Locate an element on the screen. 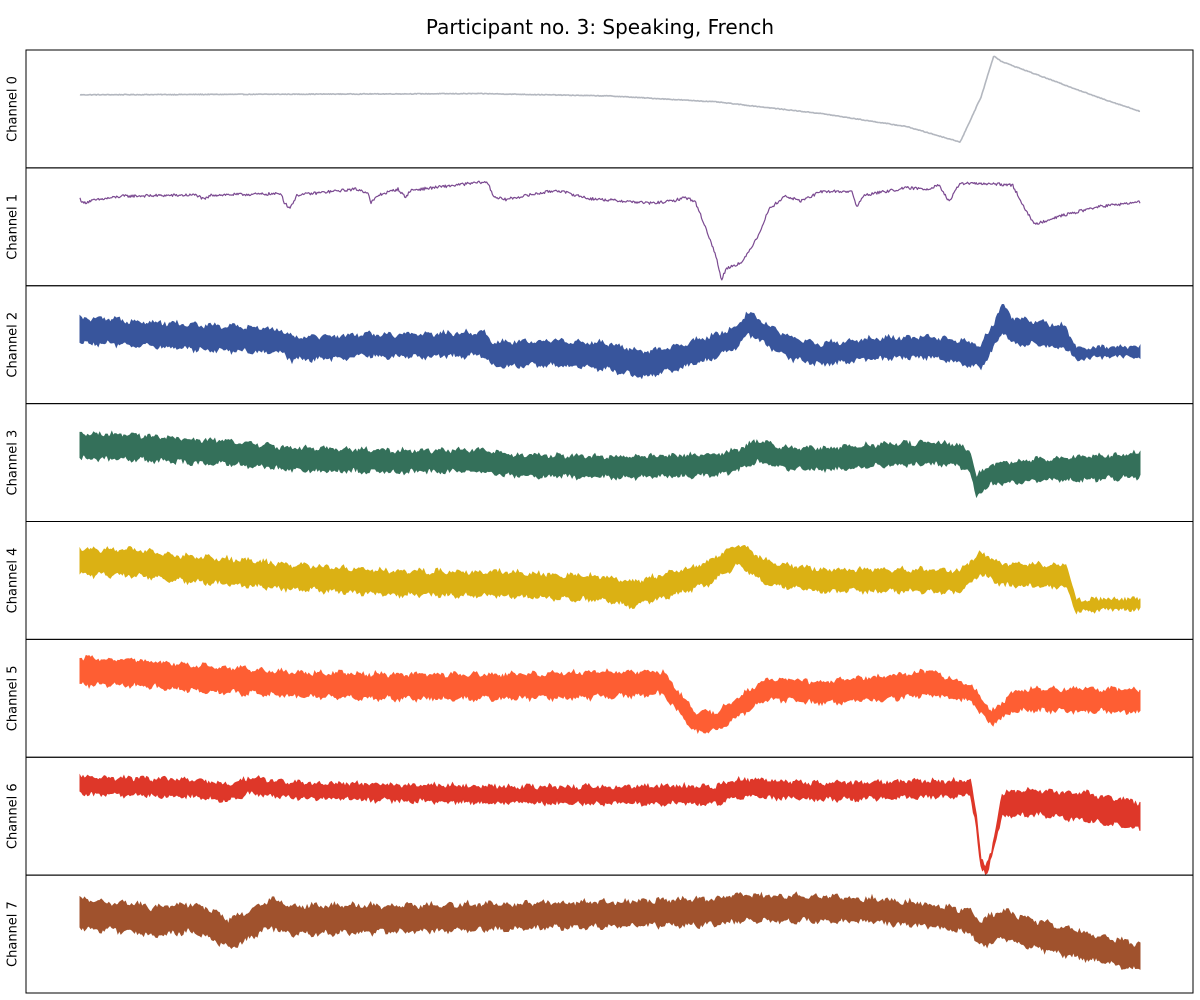  channel-7-panel: Channel 7 is located at coordinates (600, 934).